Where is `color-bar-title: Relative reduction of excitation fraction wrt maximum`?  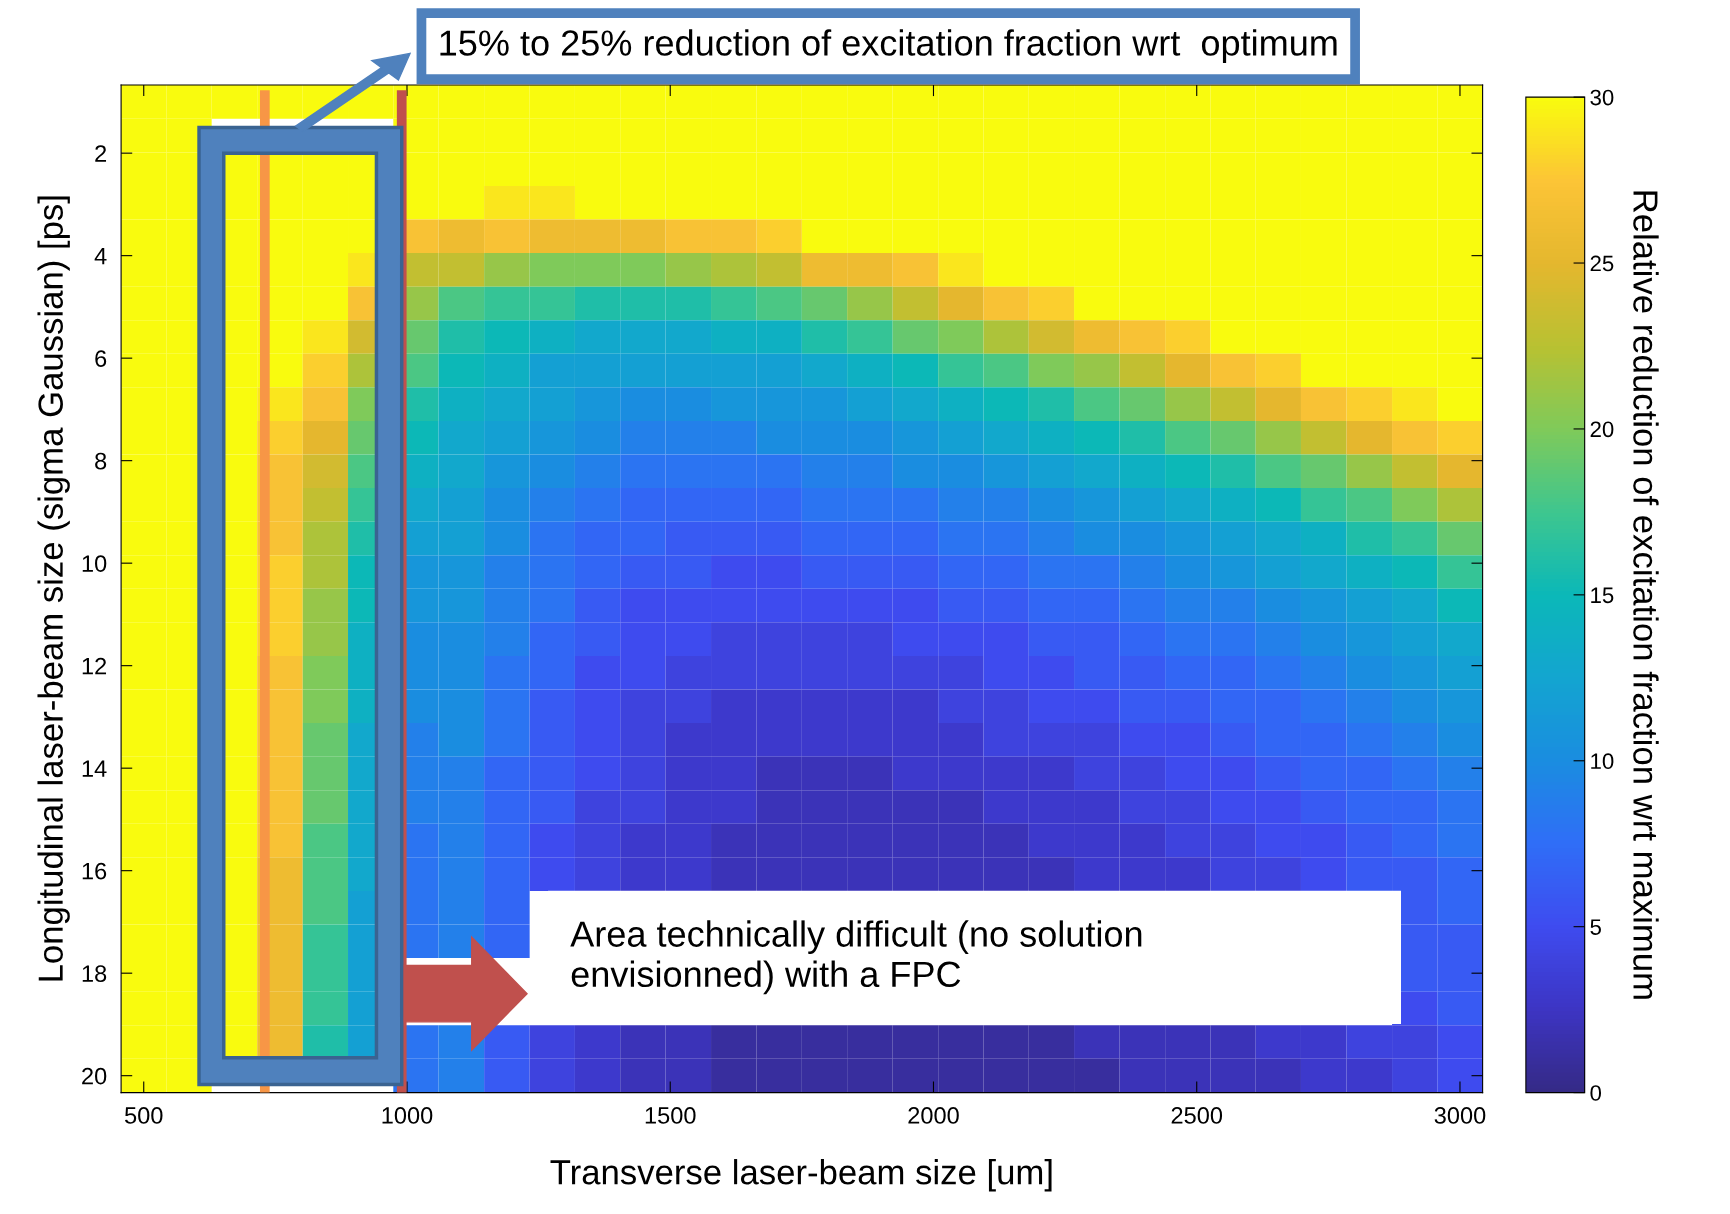 color-bar-title: Relative reduction of excitation fraction wrt maximum is located at coordinates (1646, 595).